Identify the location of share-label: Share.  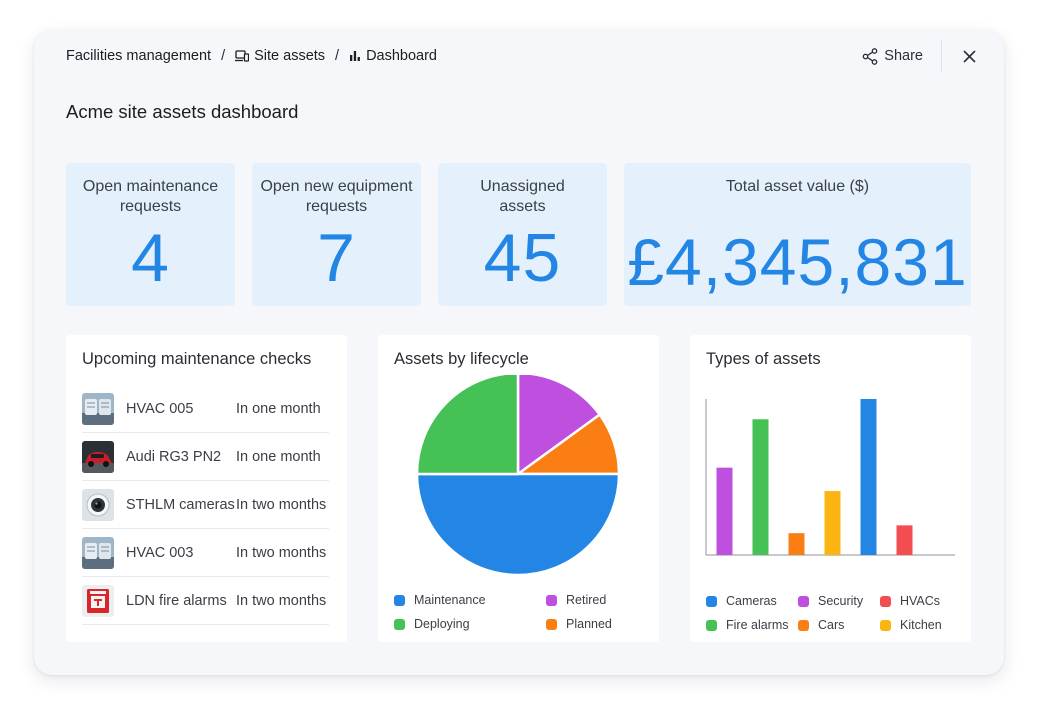
(903, 56).